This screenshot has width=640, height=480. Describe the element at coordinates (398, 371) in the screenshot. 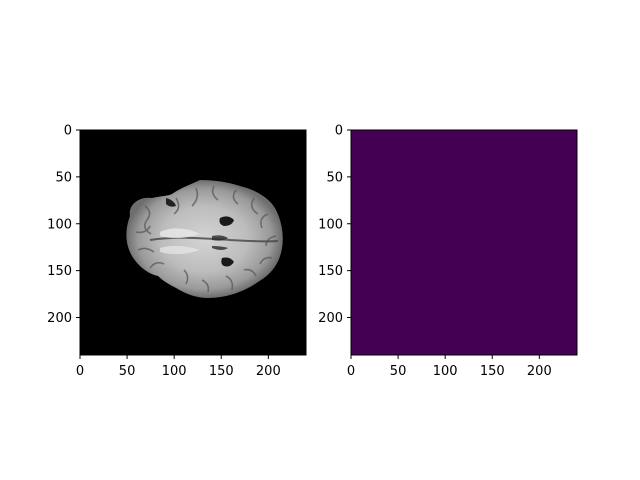

I see `mask-x-tick-label: 50` at that location.